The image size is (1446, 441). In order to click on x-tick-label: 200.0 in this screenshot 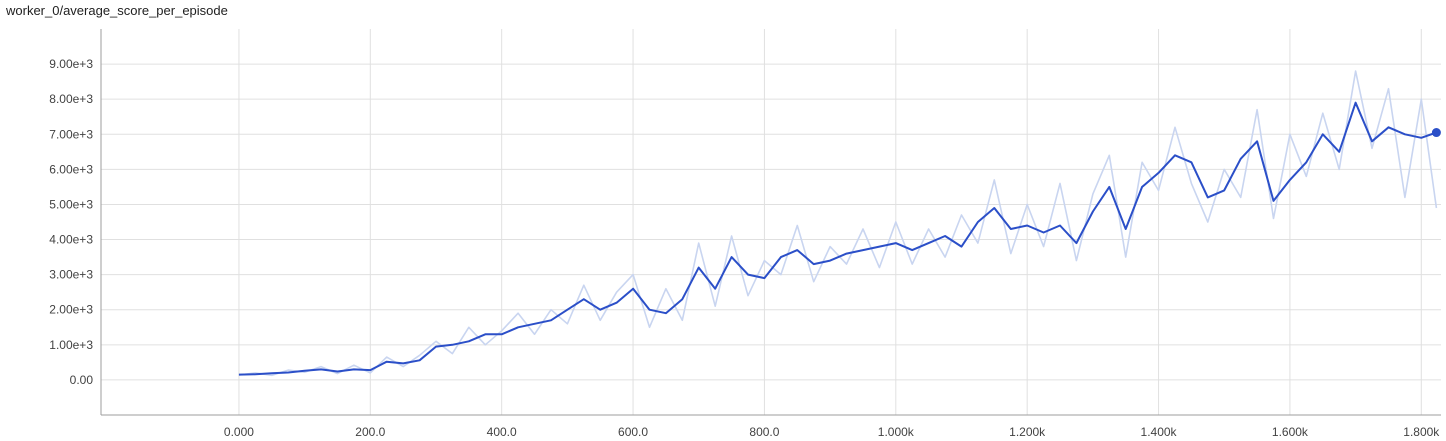, I will do `click(370, 432)`.